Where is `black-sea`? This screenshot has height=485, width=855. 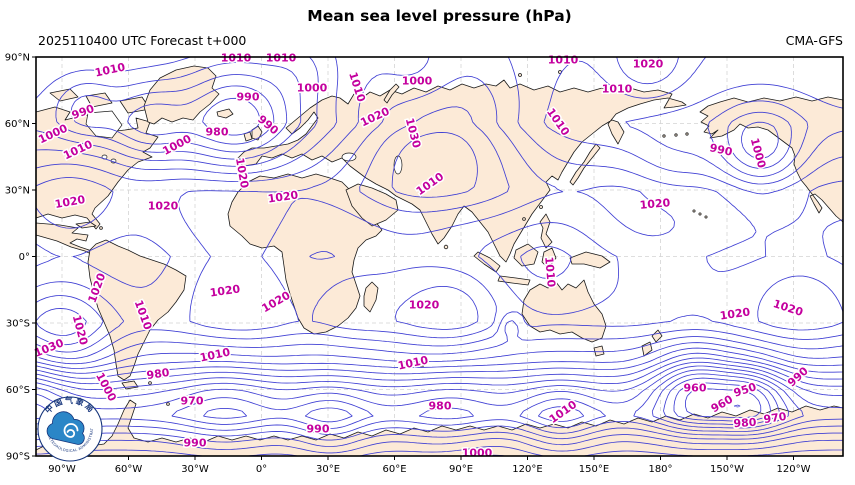
black-sea is located at coordinates (349, 157).